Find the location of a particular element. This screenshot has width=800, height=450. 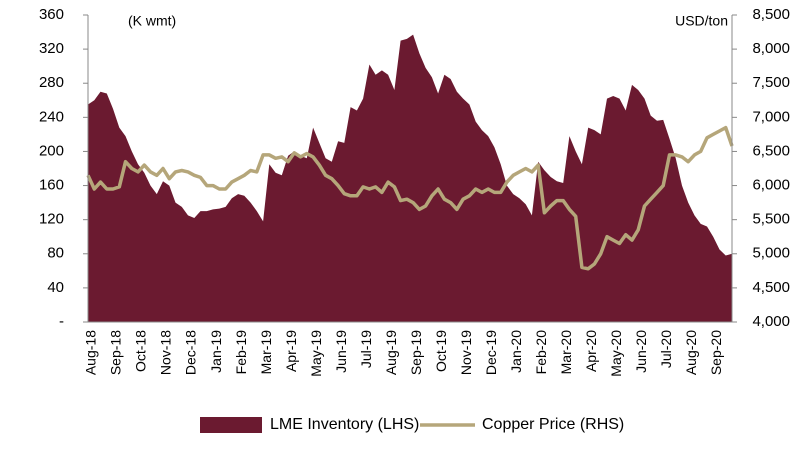

x-tick-label: Mar-19 is located at coordinates (266, 352).